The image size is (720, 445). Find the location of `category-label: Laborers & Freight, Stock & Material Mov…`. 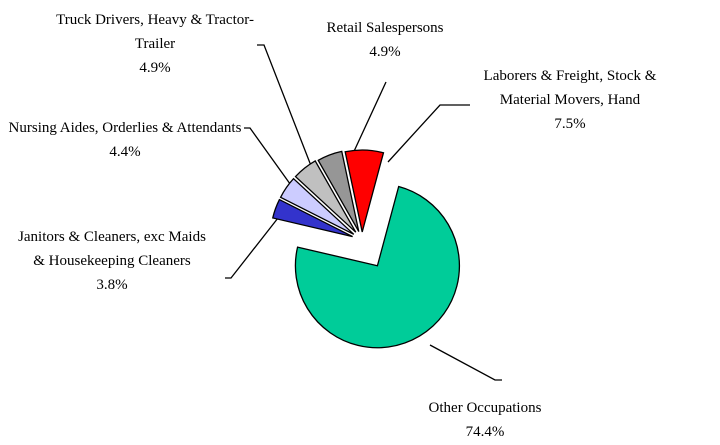

category-label: Laborers & Freight, Stock & Material Mov… is located at coordinates (570, 88).